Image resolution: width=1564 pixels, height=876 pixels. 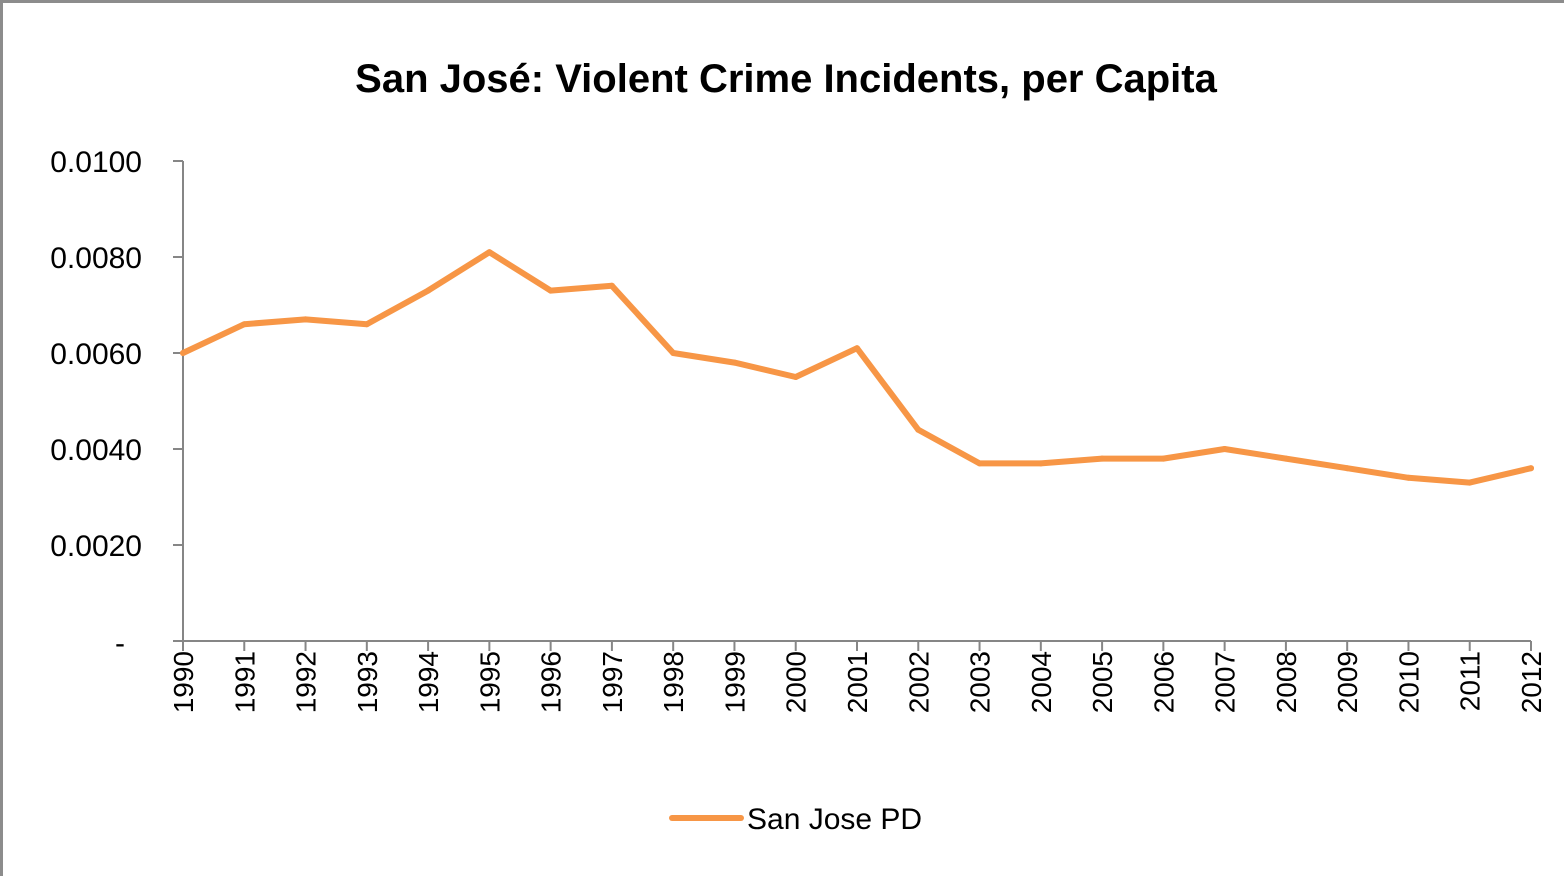 I want to click on x-tick-label: 2001, so click(x=857, y=682).